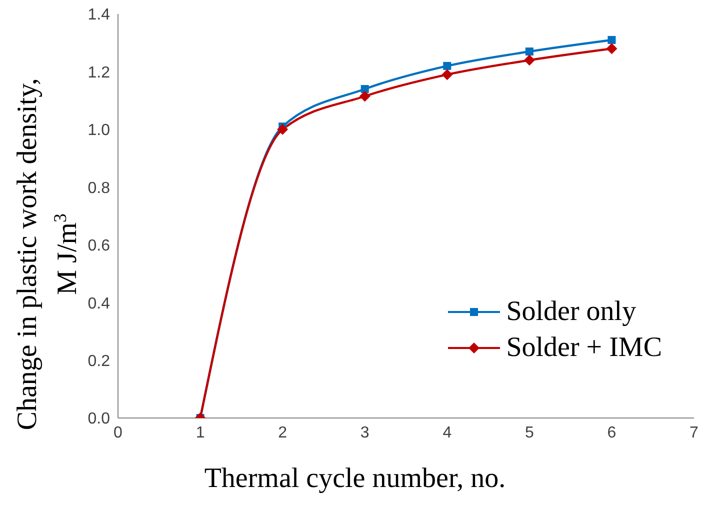 Image resolution: width=710 pixels, height=516 pixels. Describe the element at coordinates (365, 433) in the screenshot. I see `x-tick-label: 3` at that location.